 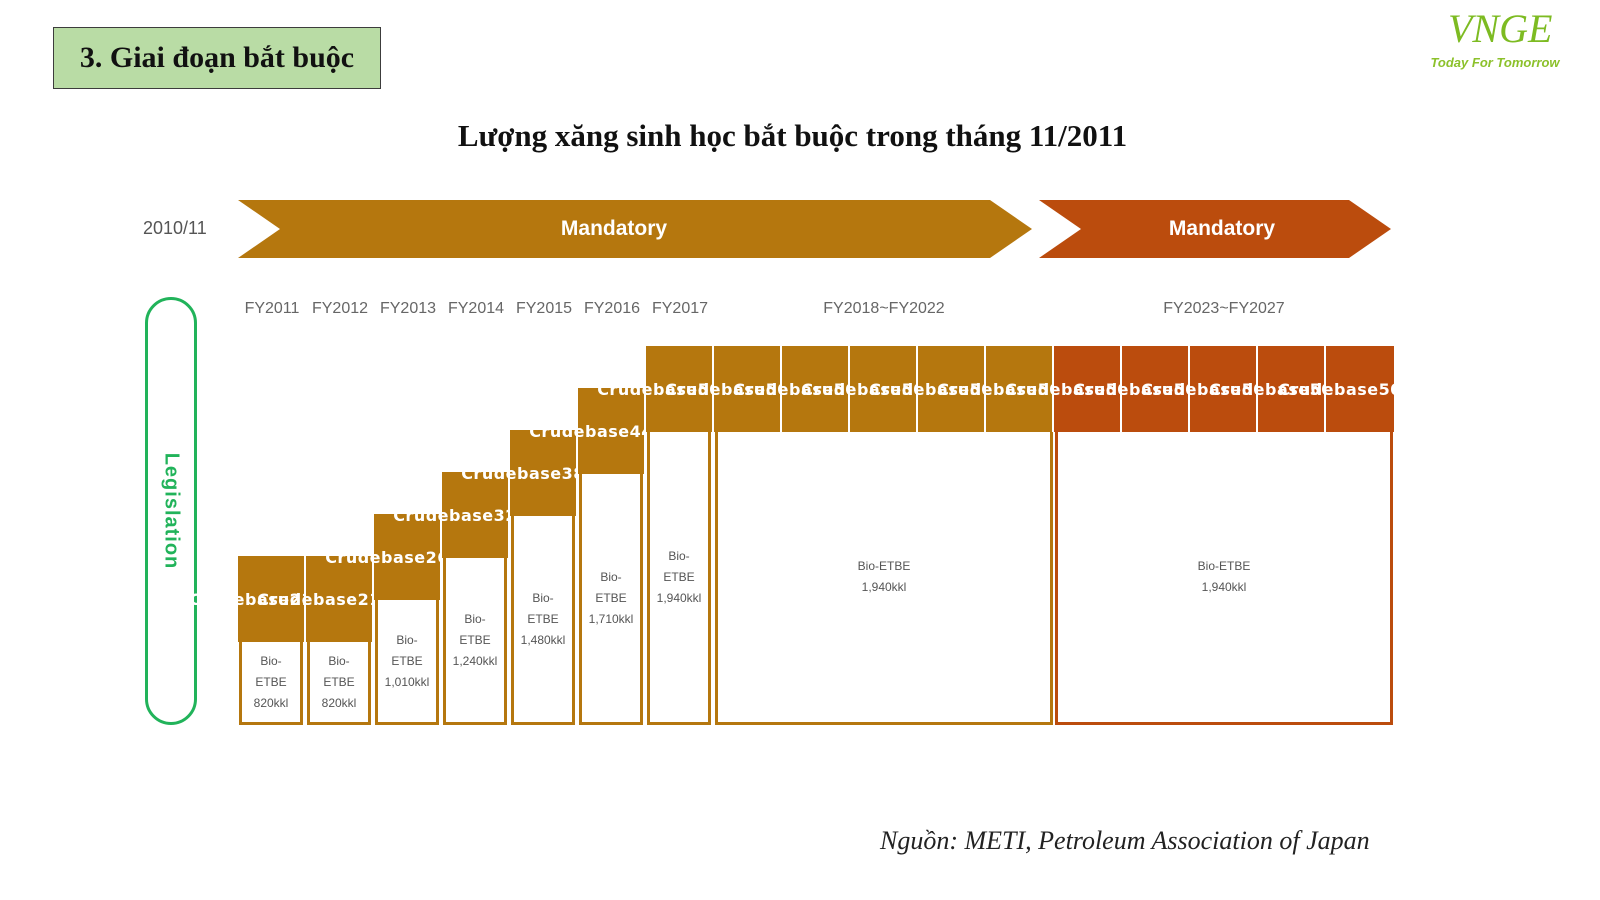 What do you see at coordinates (544, 308) in the screenshot?
I see `year-label-fy2015: FY2015` at bounding box center [544, 308].